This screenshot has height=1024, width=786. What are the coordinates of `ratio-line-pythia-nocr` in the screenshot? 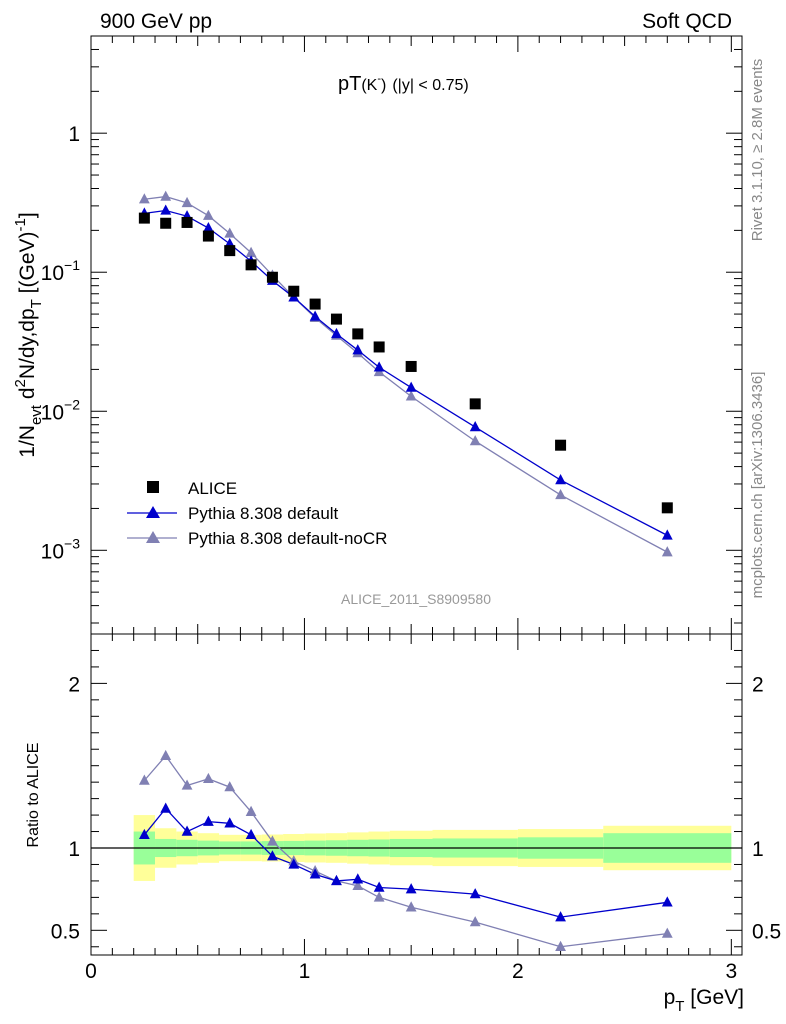 It's located at (405, 851).